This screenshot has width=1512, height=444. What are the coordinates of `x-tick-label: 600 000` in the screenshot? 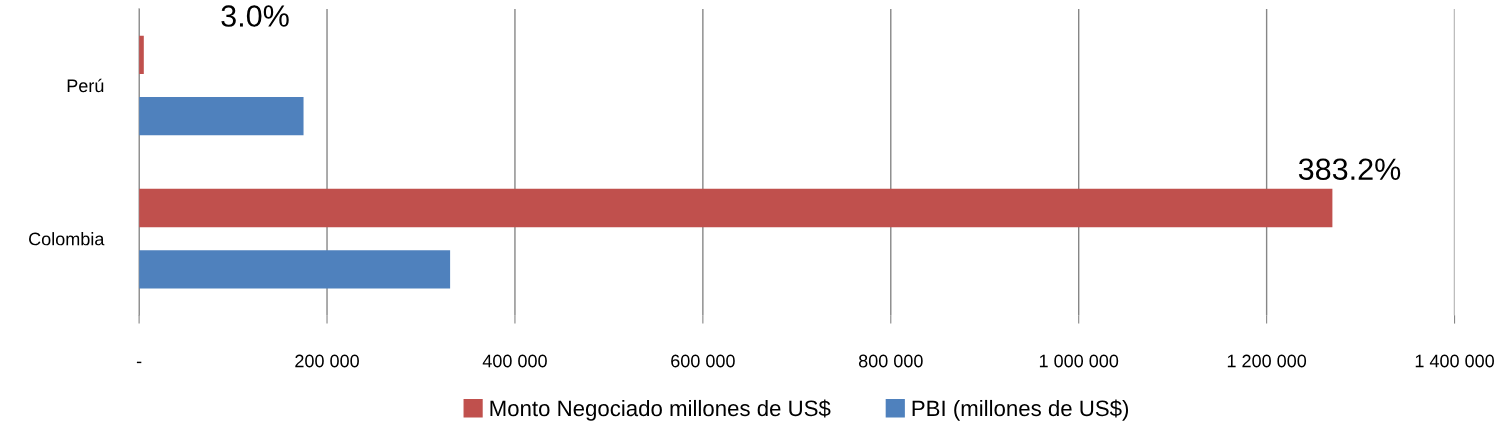 It's located at (703, 361).